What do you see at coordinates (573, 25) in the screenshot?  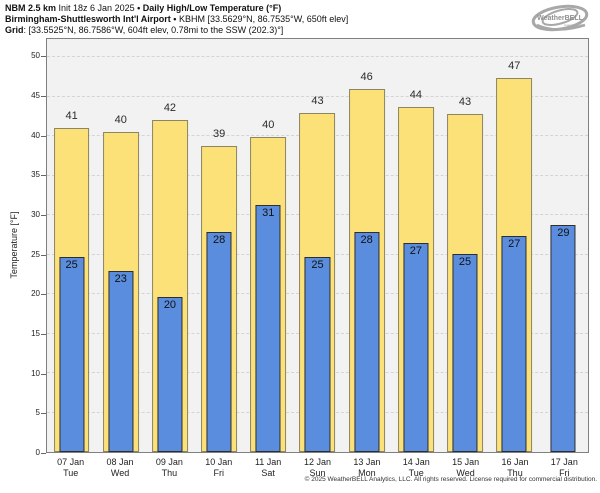 I see `logo-subtext: Analytics LLC` at bounding box center [573, 25].